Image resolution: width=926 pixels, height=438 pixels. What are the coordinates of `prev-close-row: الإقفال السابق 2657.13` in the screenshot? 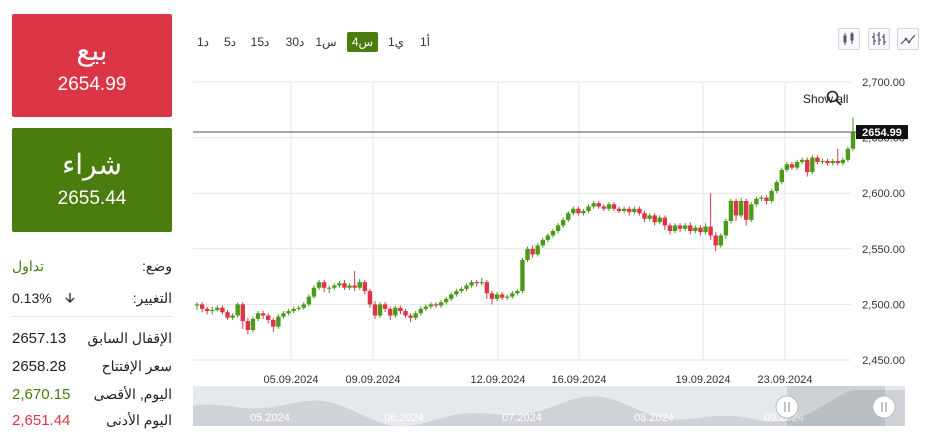 It's located at (92, 343).